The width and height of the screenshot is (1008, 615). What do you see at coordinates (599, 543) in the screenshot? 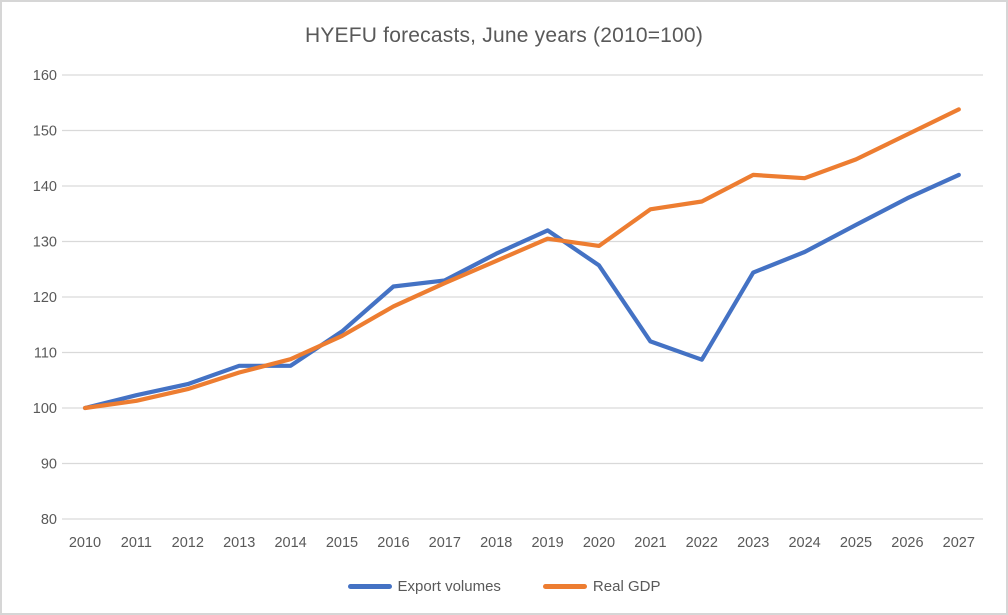
I see `x-axis-tick-label: 2020` at bounding box center [599, 543].